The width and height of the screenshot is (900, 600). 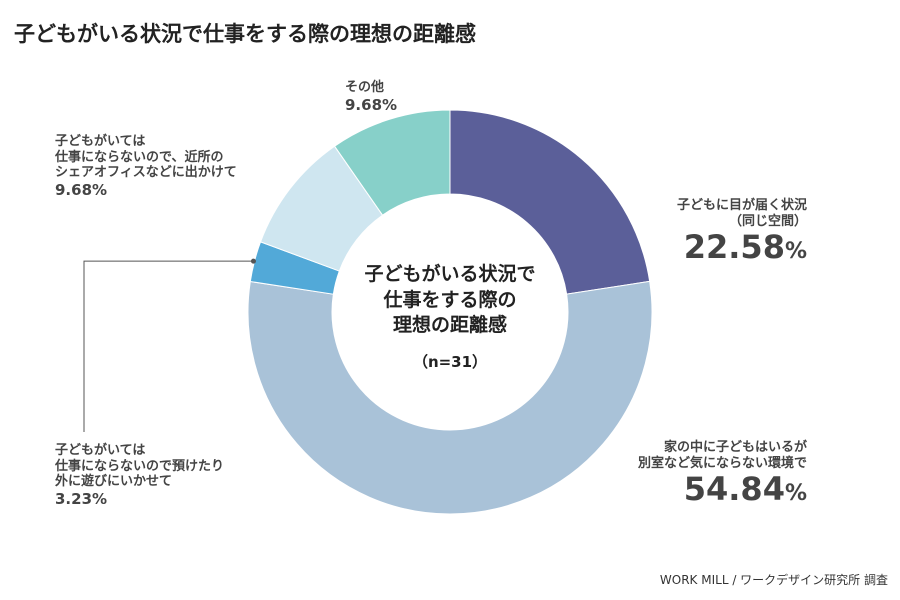 What do you see at coordinates (450, 274) in the screenshot?
I see `center-title-line: 子どもがいる状況で` at bounding box center [450, 274].